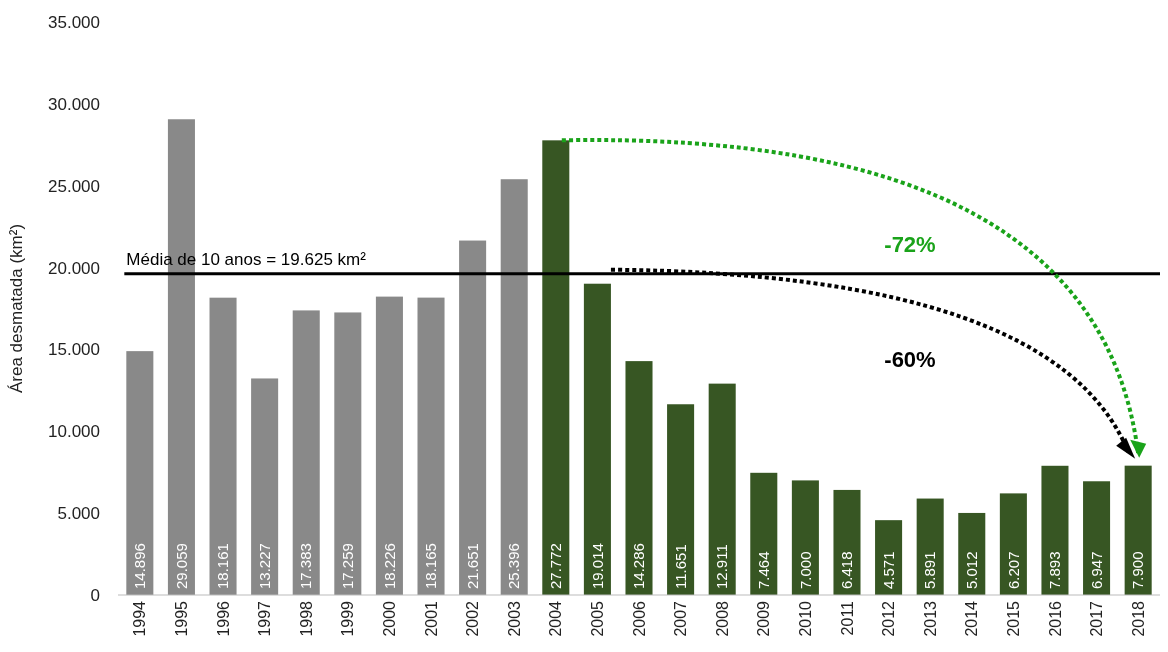 The width and height of the screenshot is (1168, 652). Describe the element at coordinates (1013, 618) in the screenshot. I see `x-tick-label: 2015` at that location.